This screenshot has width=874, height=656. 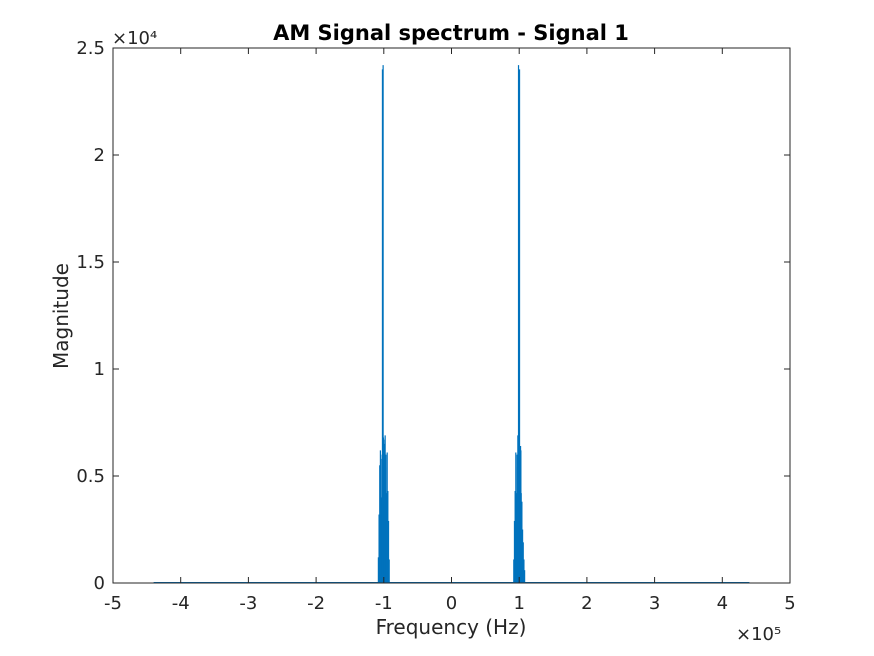 I want to click on y-tick-label: 1.5, so click(x=90, y=262).